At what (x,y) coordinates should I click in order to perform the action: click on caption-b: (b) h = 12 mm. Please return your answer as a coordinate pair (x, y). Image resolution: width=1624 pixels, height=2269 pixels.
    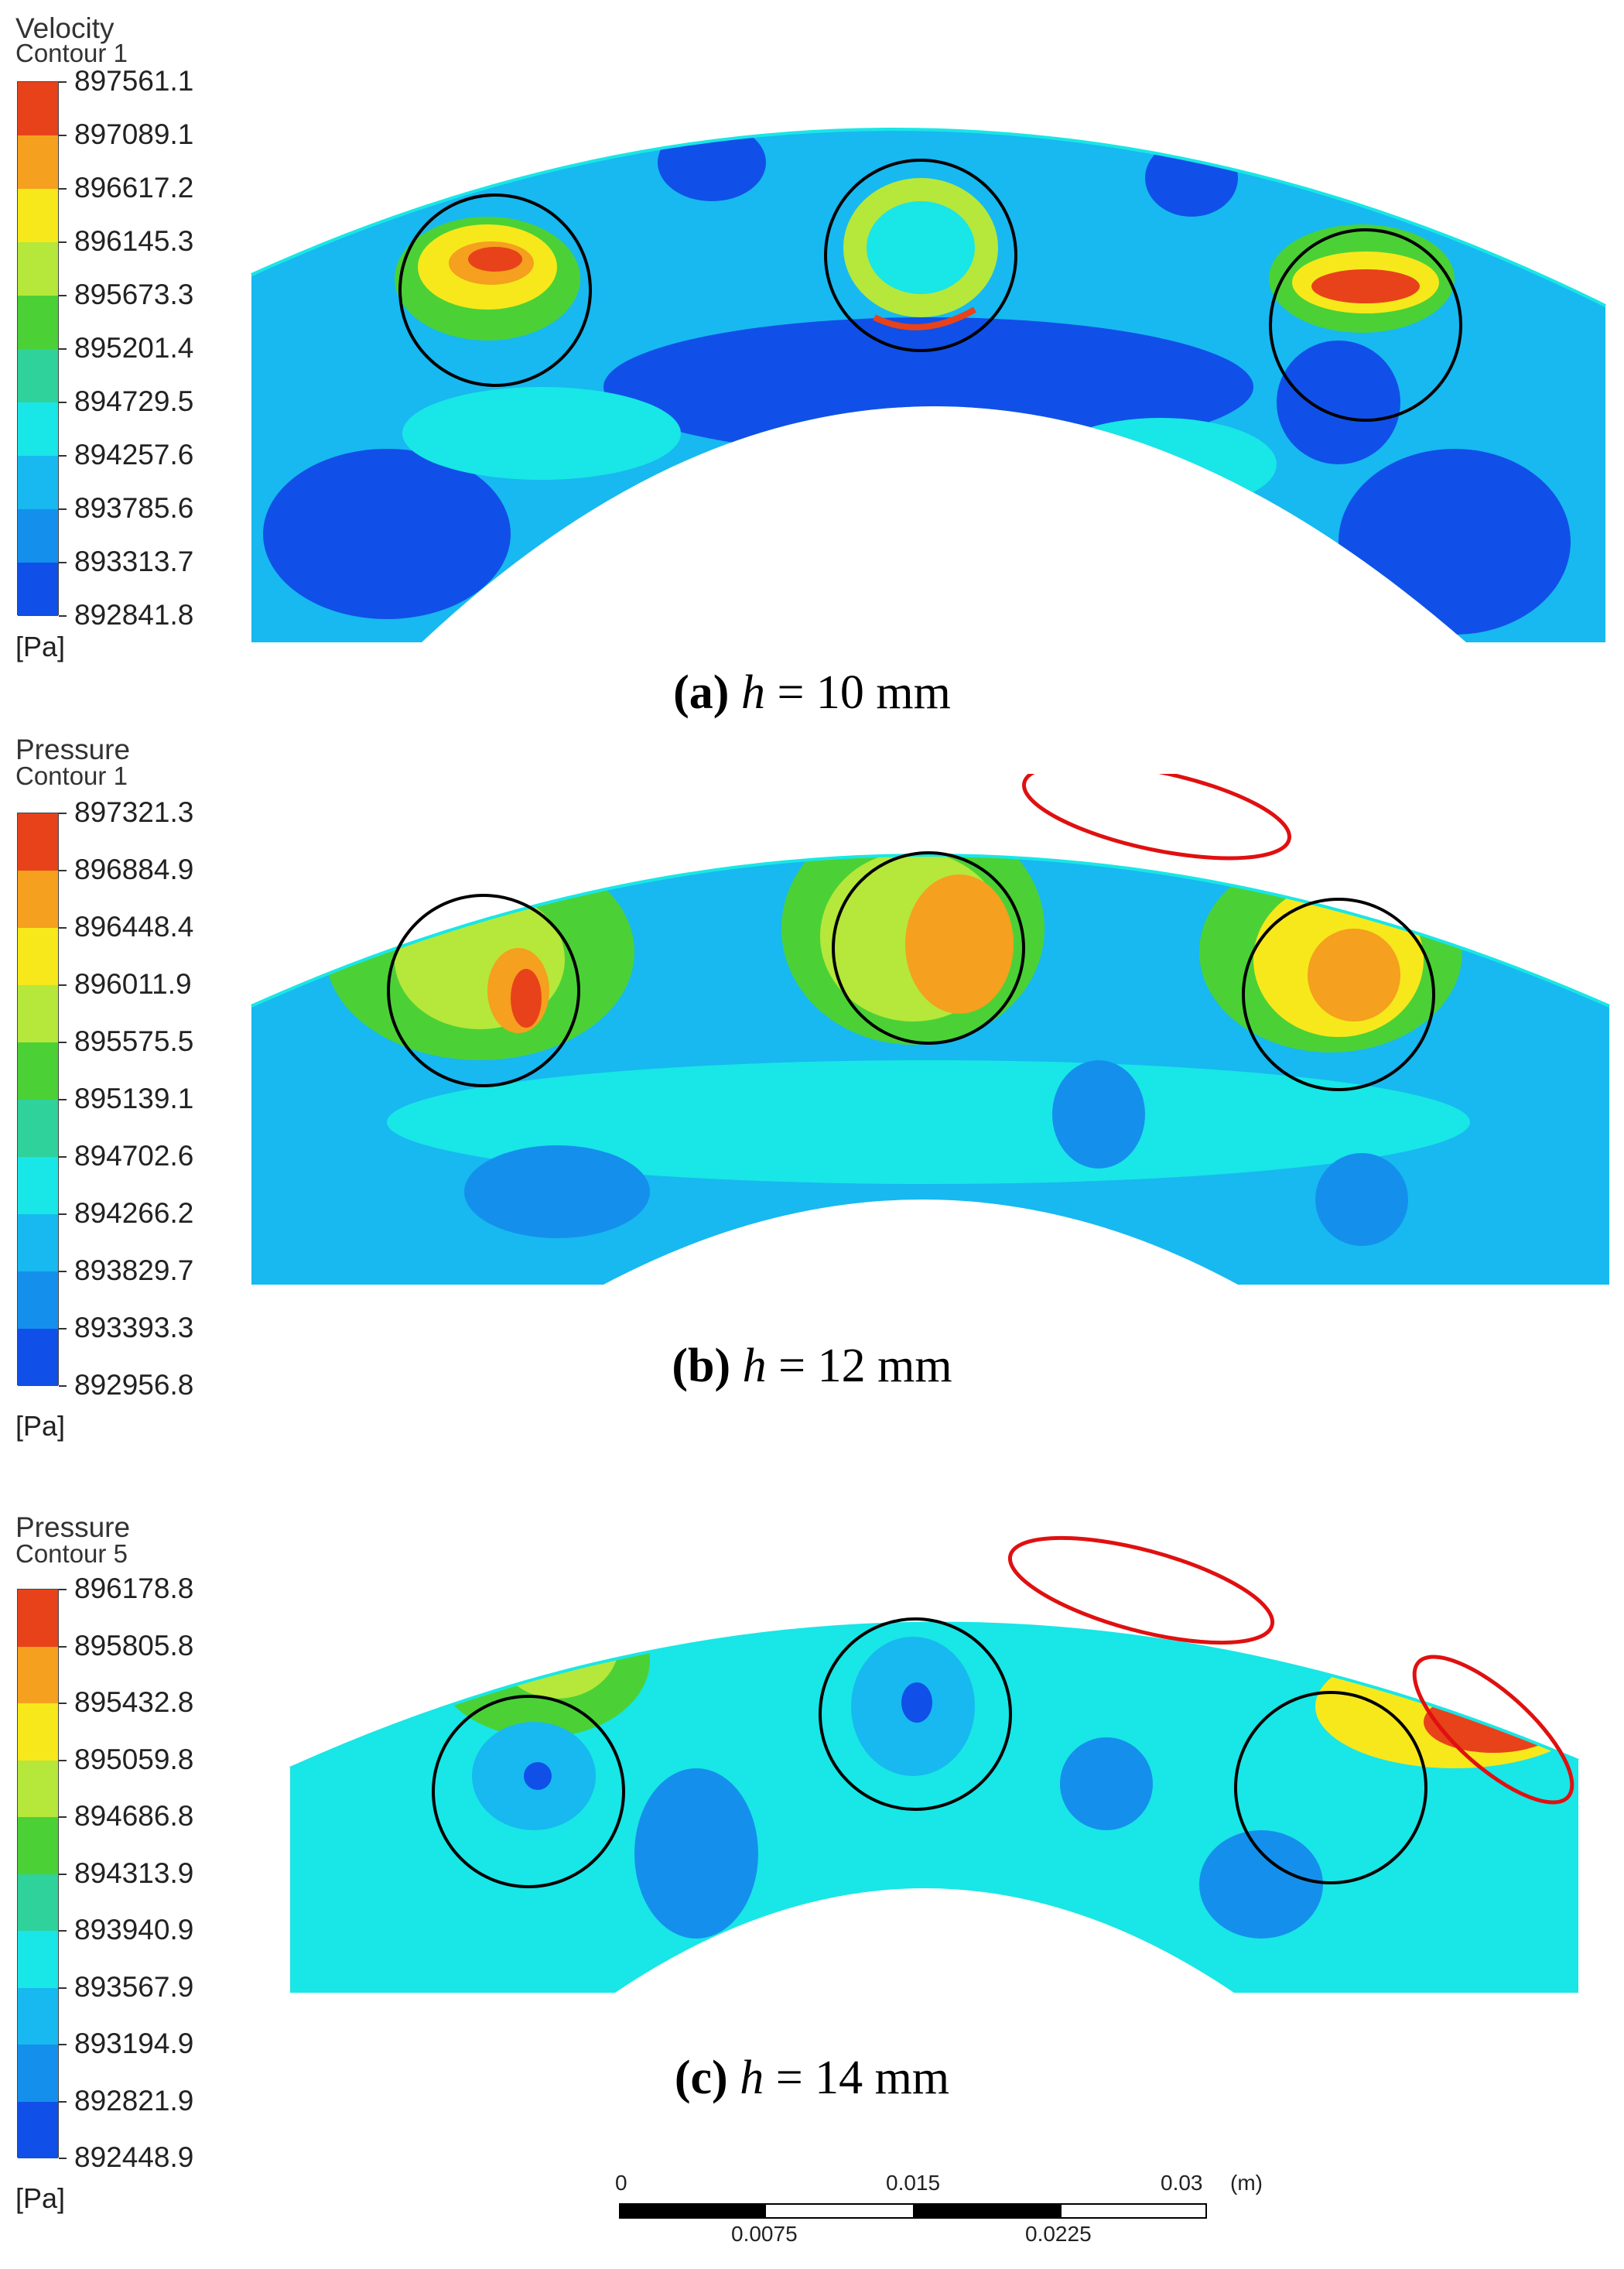
    Looking at the image, I should click on (812, 1366).